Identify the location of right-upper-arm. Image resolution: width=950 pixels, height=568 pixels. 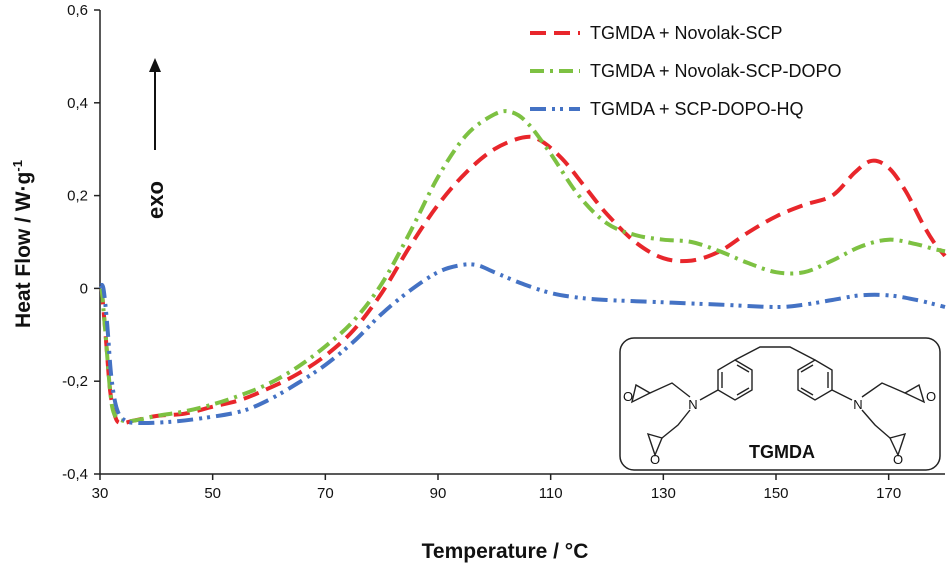
(883, 390).